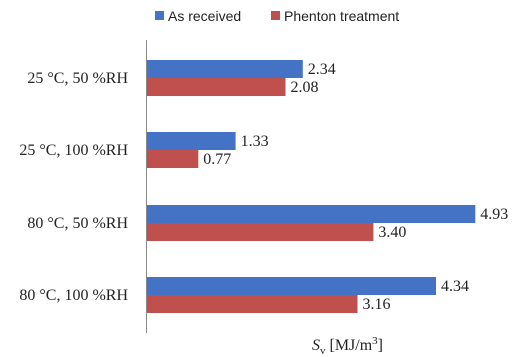  What do you see at coordinates (311, 214) in the screenshot?
I see `bar-as-received-80-c-50-rh` at bounding box center [311, 214].